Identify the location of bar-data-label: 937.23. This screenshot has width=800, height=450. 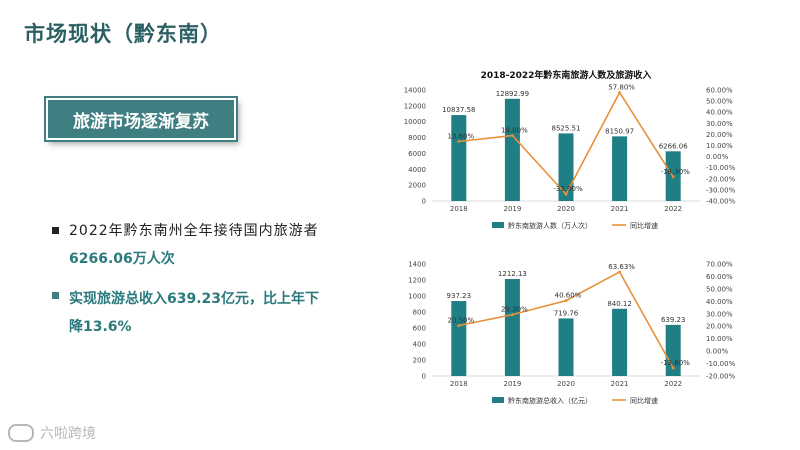
(459, 296).